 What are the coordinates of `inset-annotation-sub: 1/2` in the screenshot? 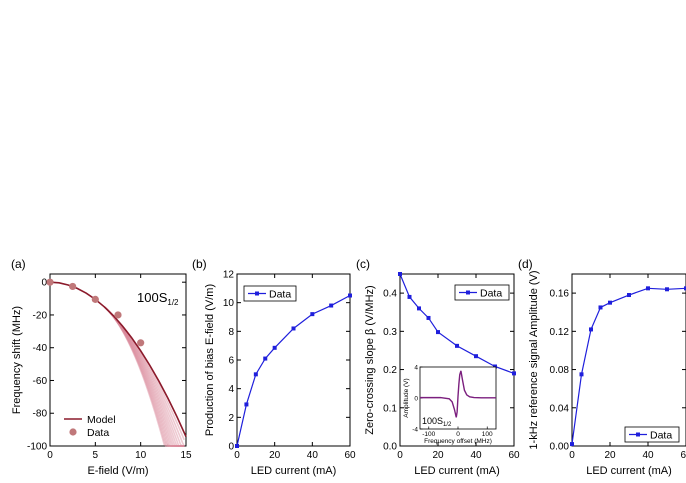 It's located at (447, 425).